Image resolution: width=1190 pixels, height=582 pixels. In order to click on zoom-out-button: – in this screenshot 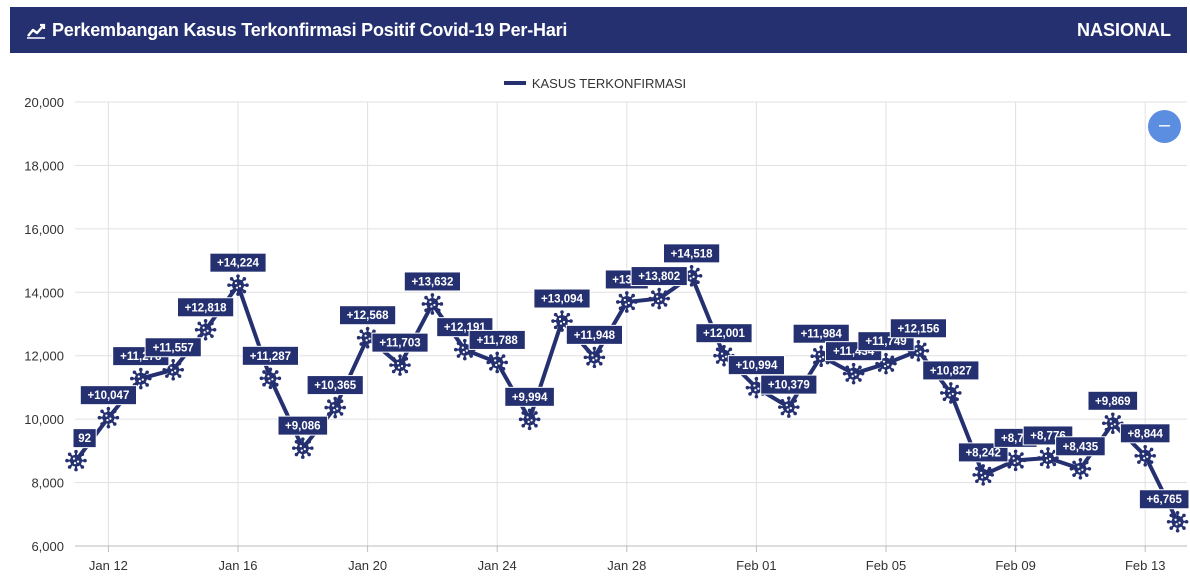, I will do `click(1164, 126)`.